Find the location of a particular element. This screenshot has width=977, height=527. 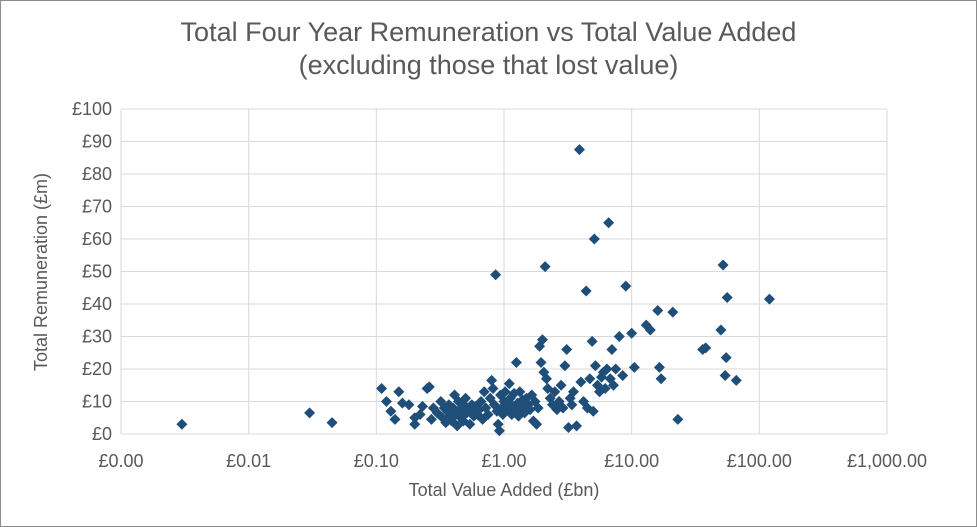

chart-subtitle: (excluding those that lost value) is located at coordinates (488, 65).